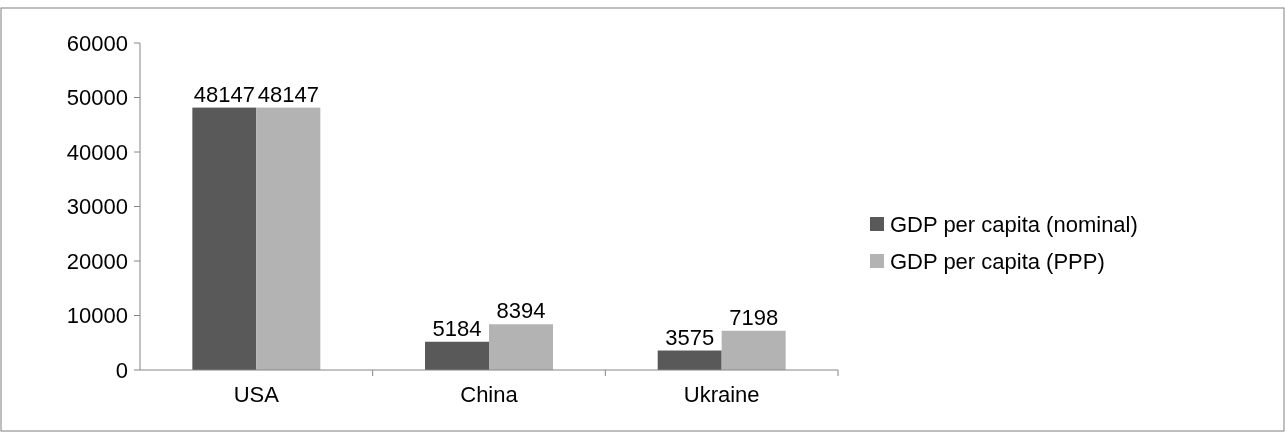  What do you see at coordinates (97, 261) in the screenshot?
I see `y-tick-label: 20000` at bounding box center [97, 261].